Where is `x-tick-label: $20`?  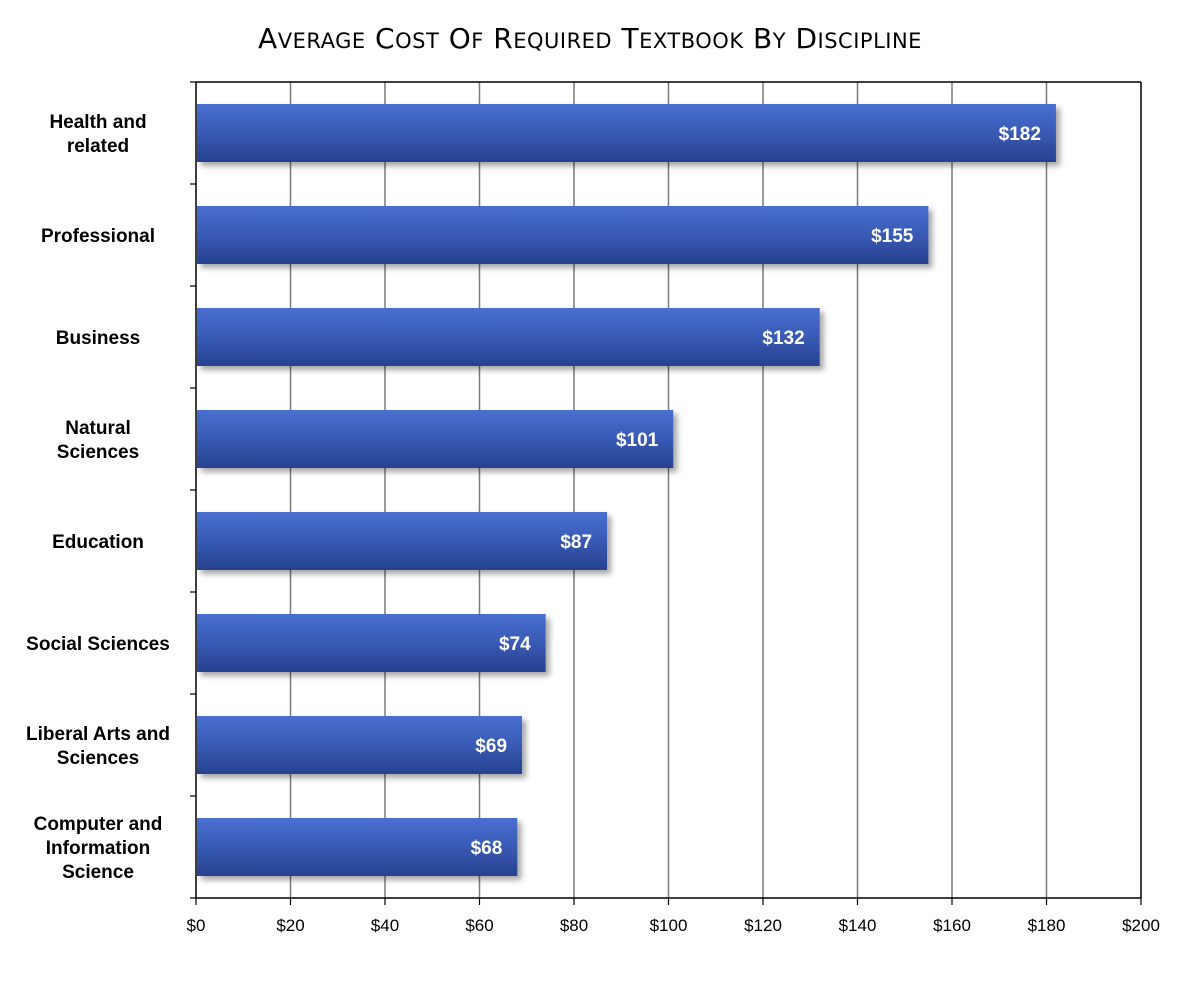
x-tick-label: $20 is located at coordinates (290, 925).